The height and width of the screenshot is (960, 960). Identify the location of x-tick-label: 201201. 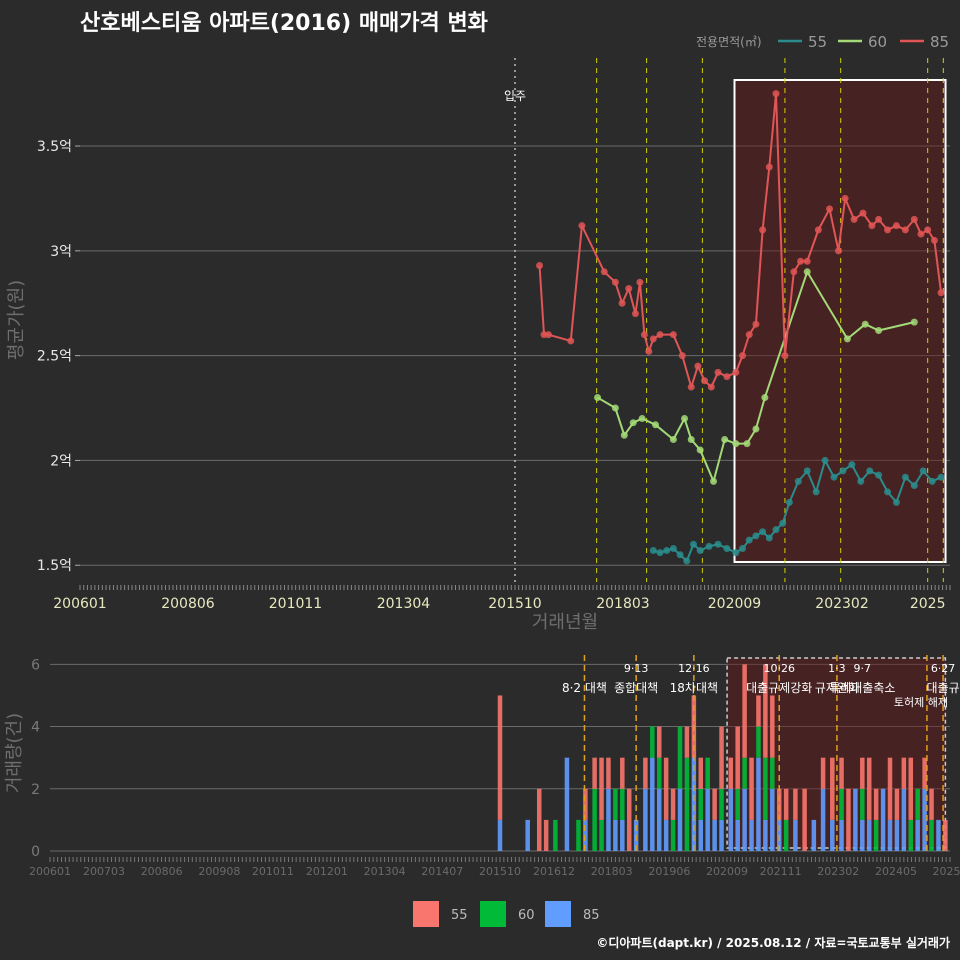
(327, 871).